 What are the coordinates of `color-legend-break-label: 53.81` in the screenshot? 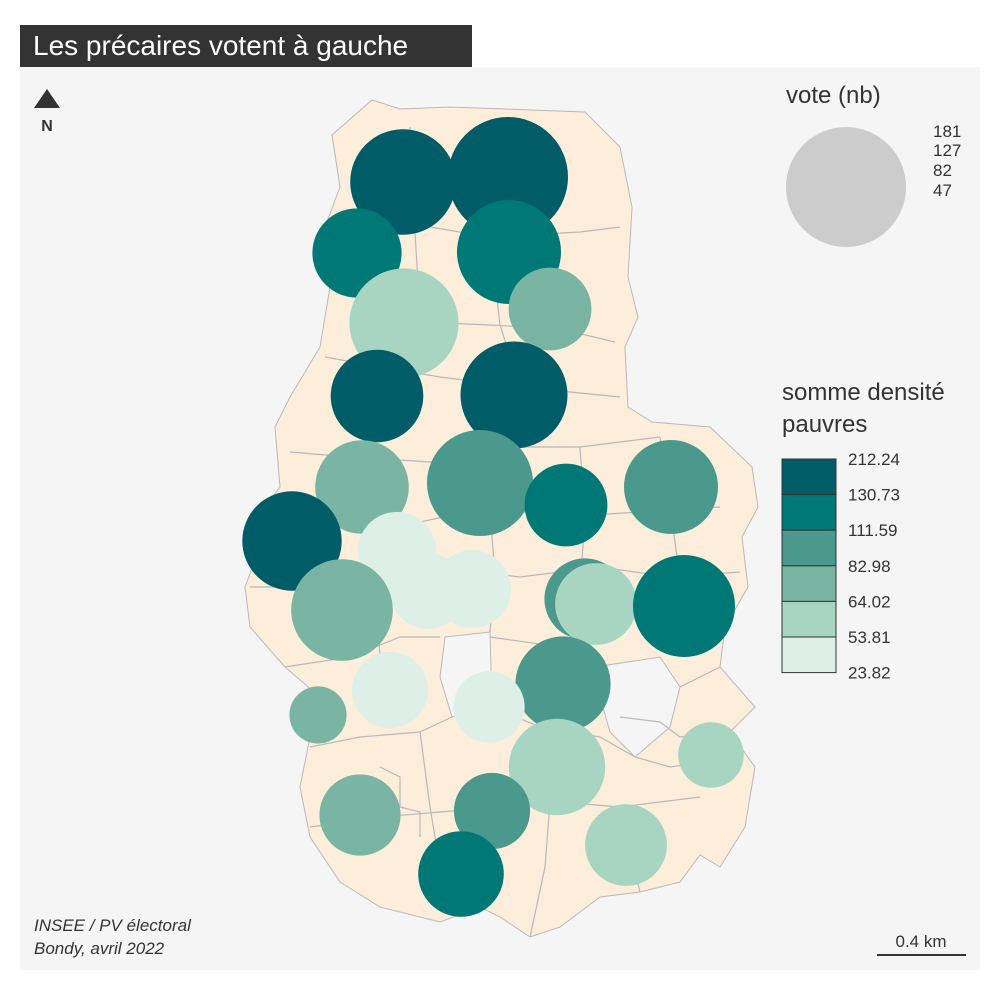 It's located at (869, 637).